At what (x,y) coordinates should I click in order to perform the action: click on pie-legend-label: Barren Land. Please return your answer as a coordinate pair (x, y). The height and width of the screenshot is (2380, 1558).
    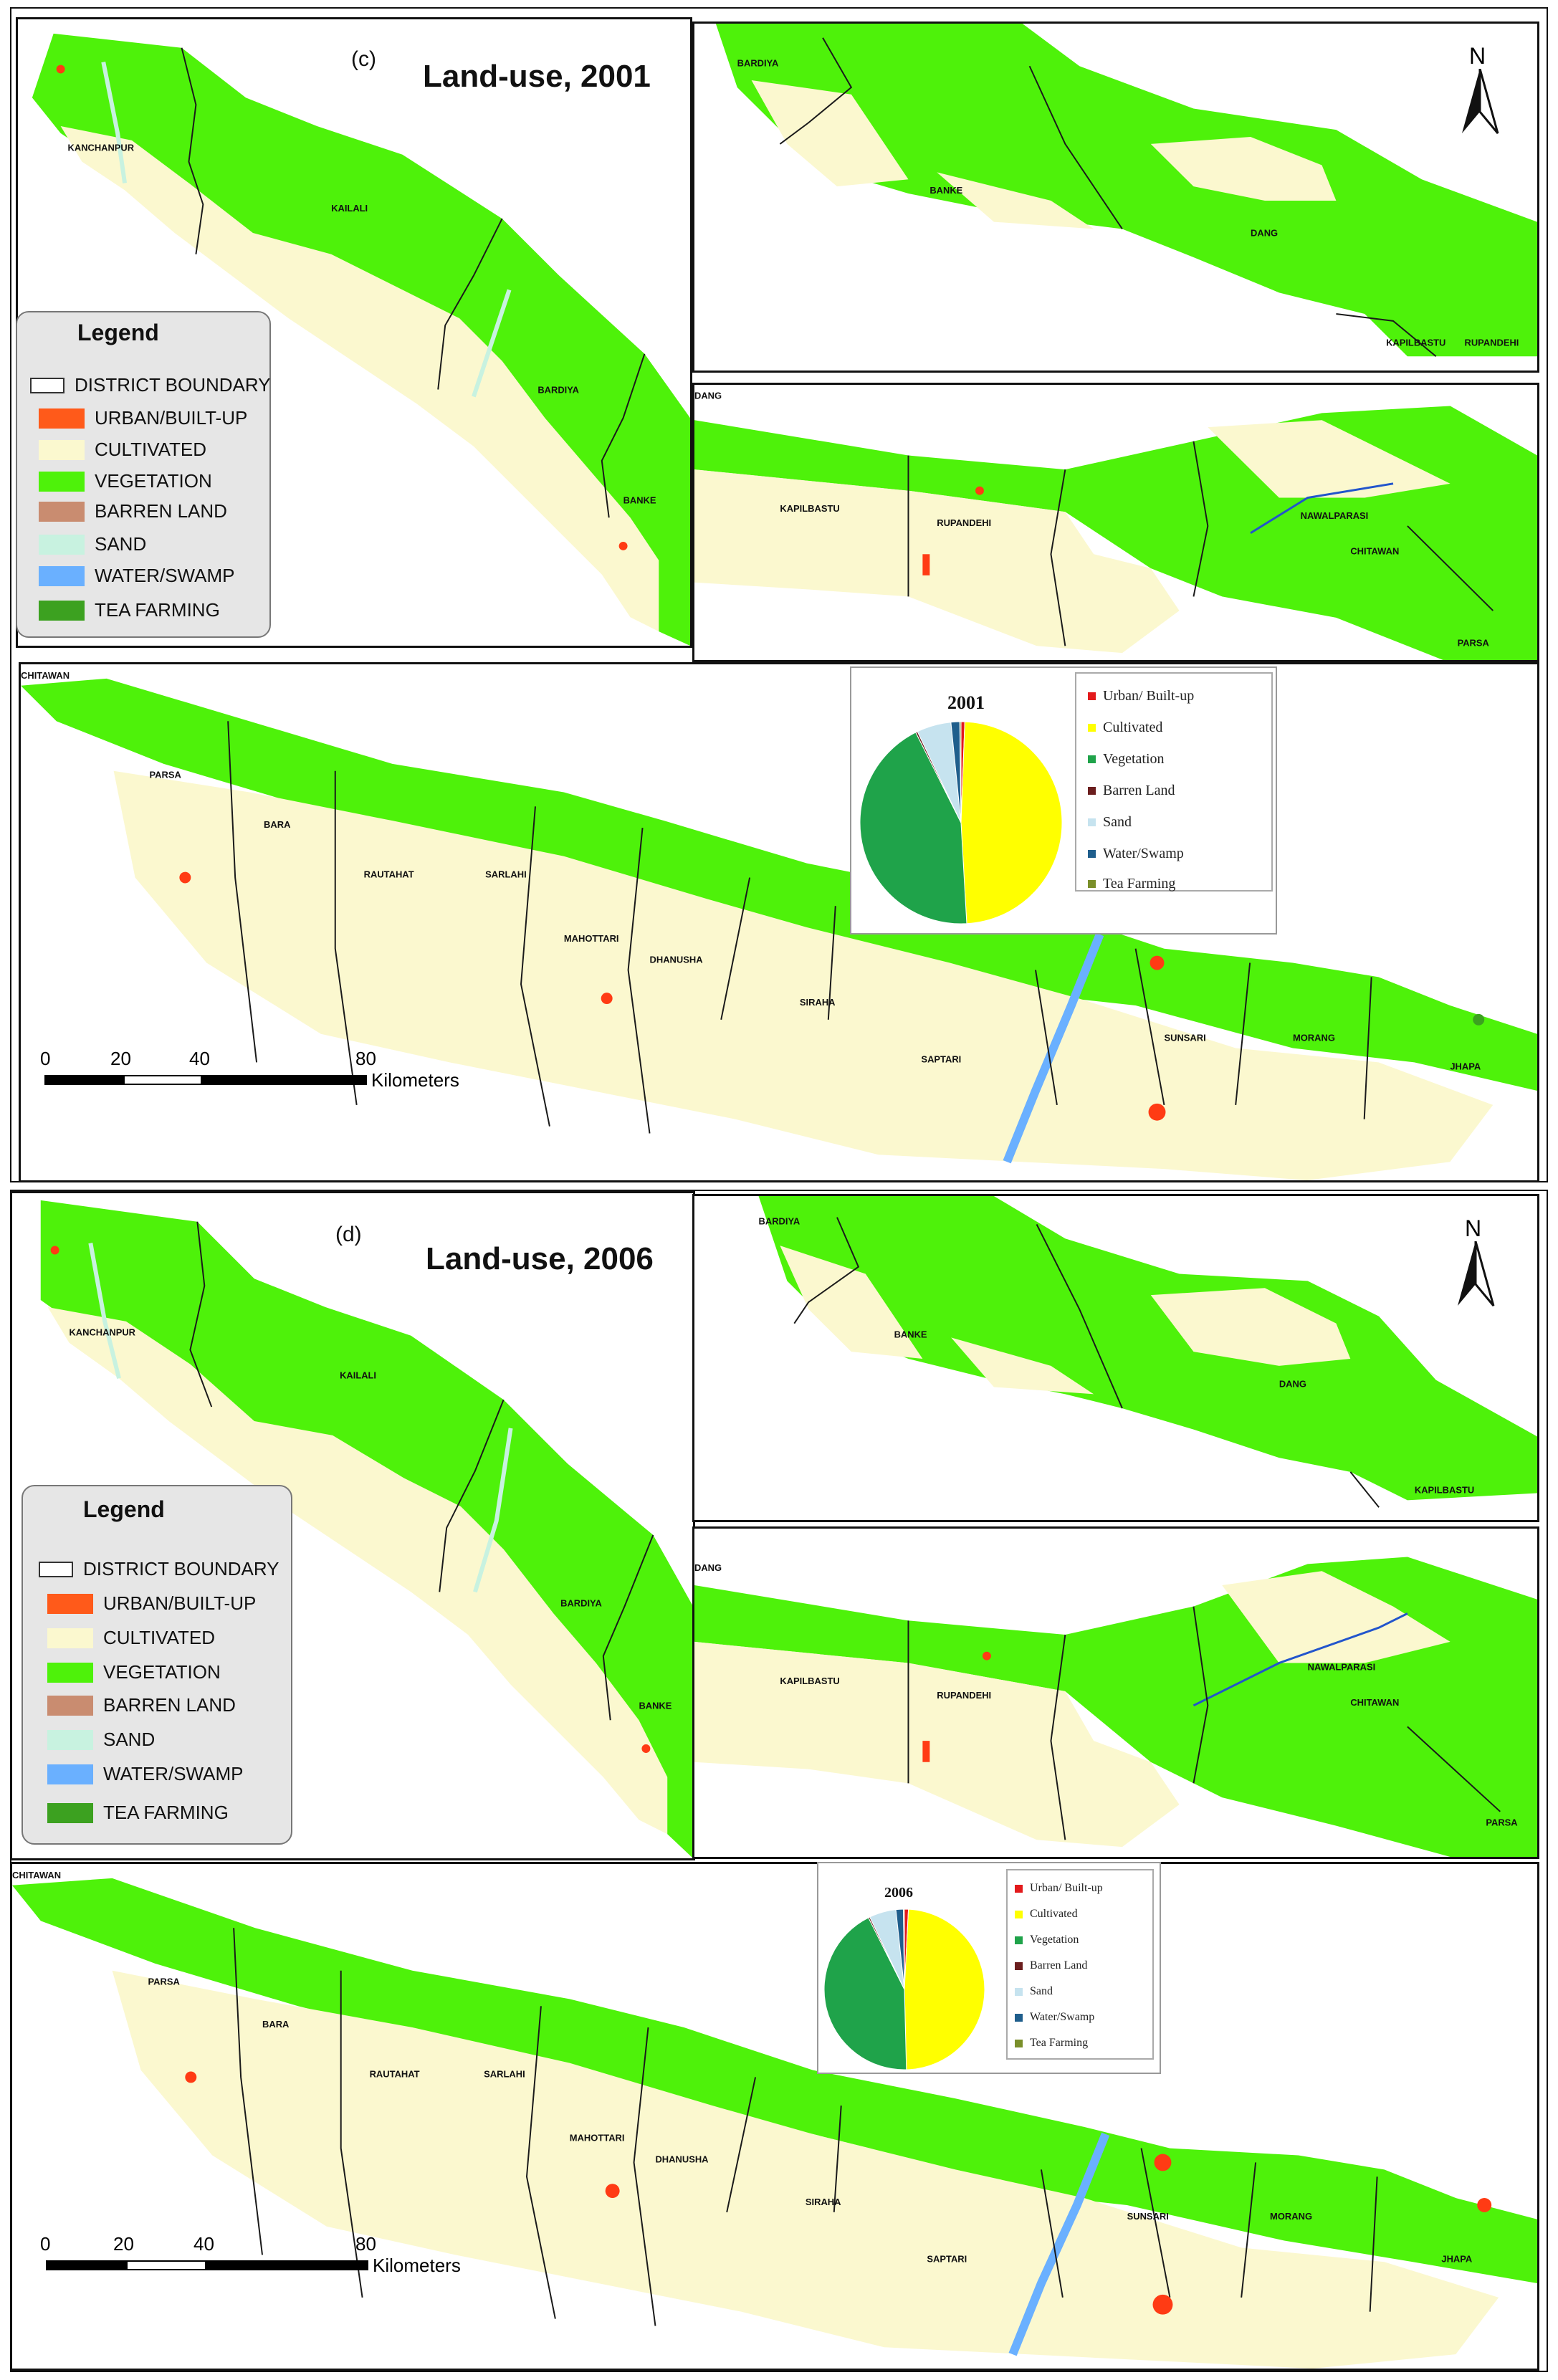
    Looking at the image, I should click on (1059, 1965).